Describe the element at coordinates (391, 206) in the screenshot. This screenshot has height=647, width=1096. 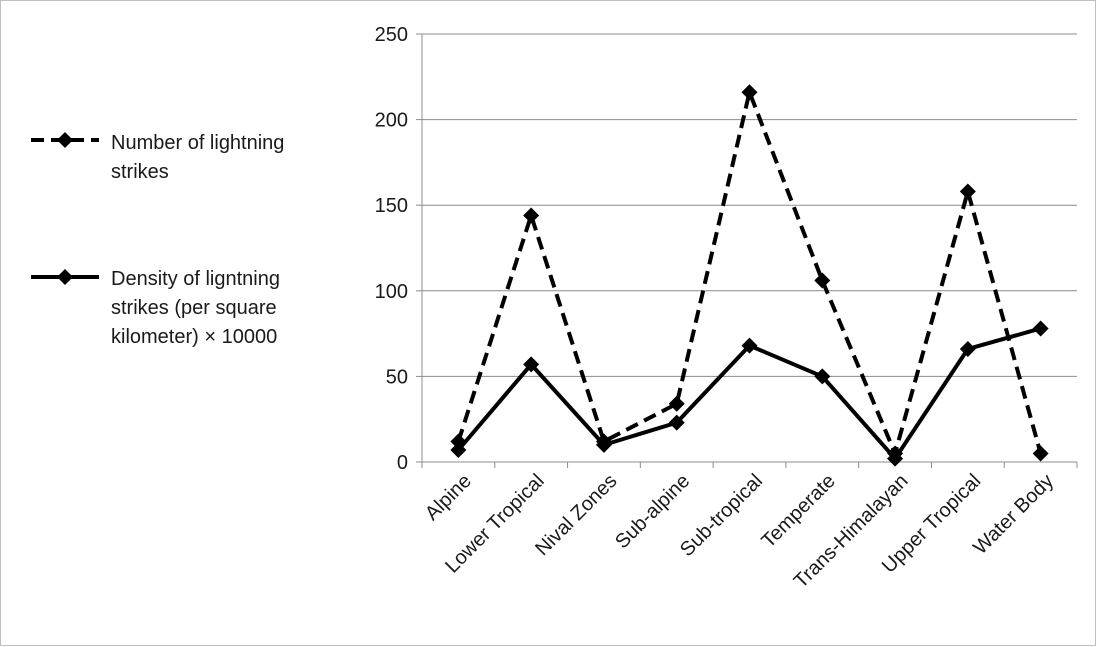
I see `y-tick-label: 150` at that location.